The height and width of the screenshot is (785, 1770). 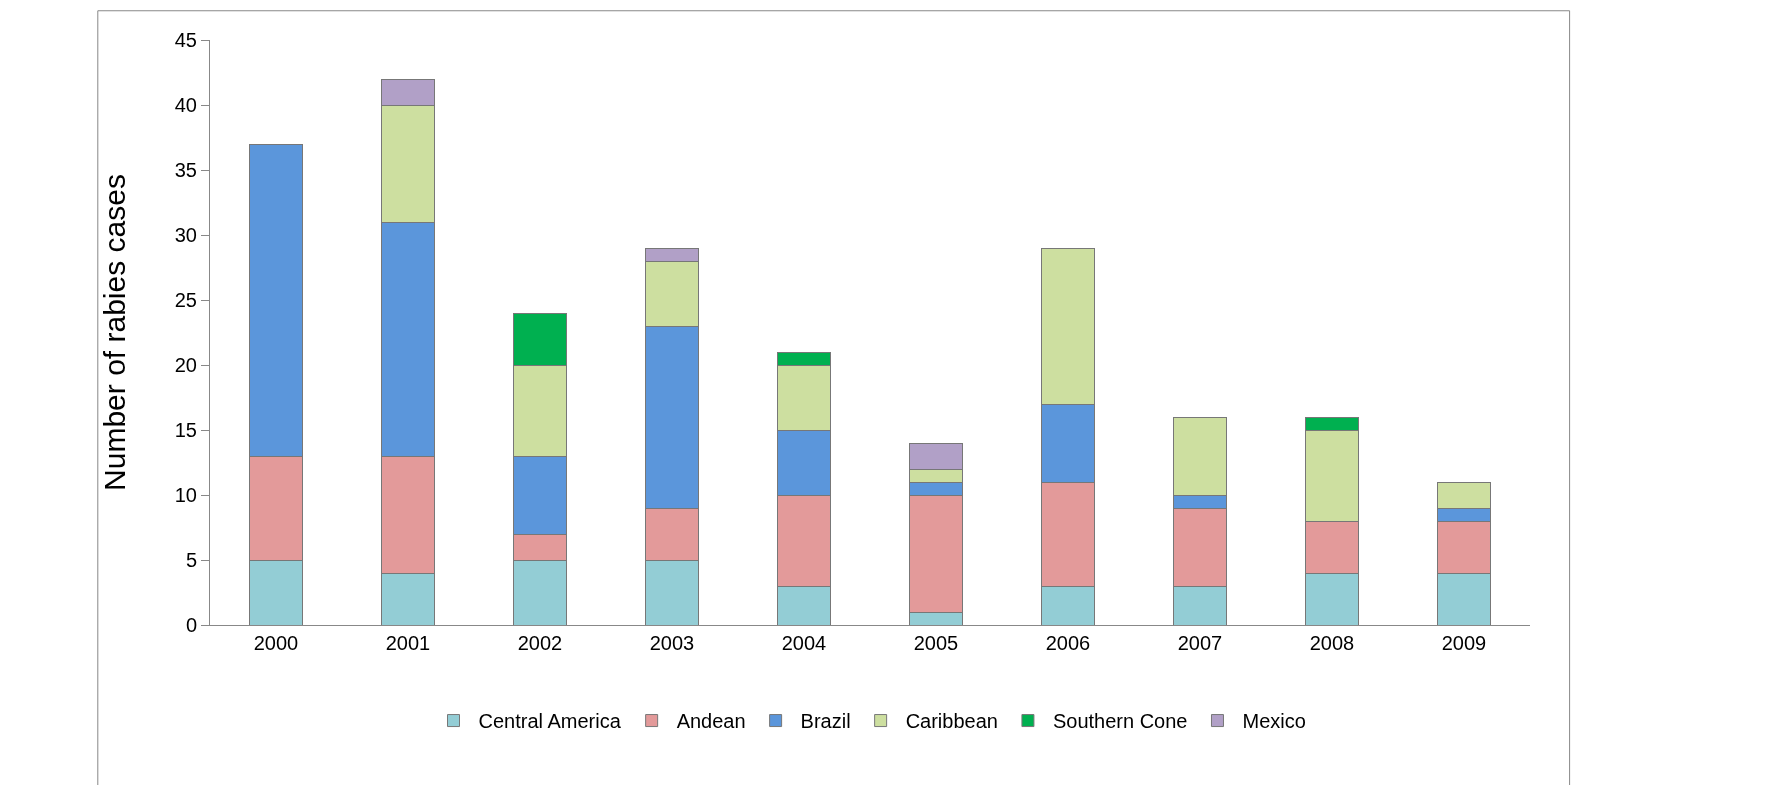 What do you see at coordinates (185, 365) in the screenshot?
I see `y-tick-label: 20` at bounding box center [185, 365].